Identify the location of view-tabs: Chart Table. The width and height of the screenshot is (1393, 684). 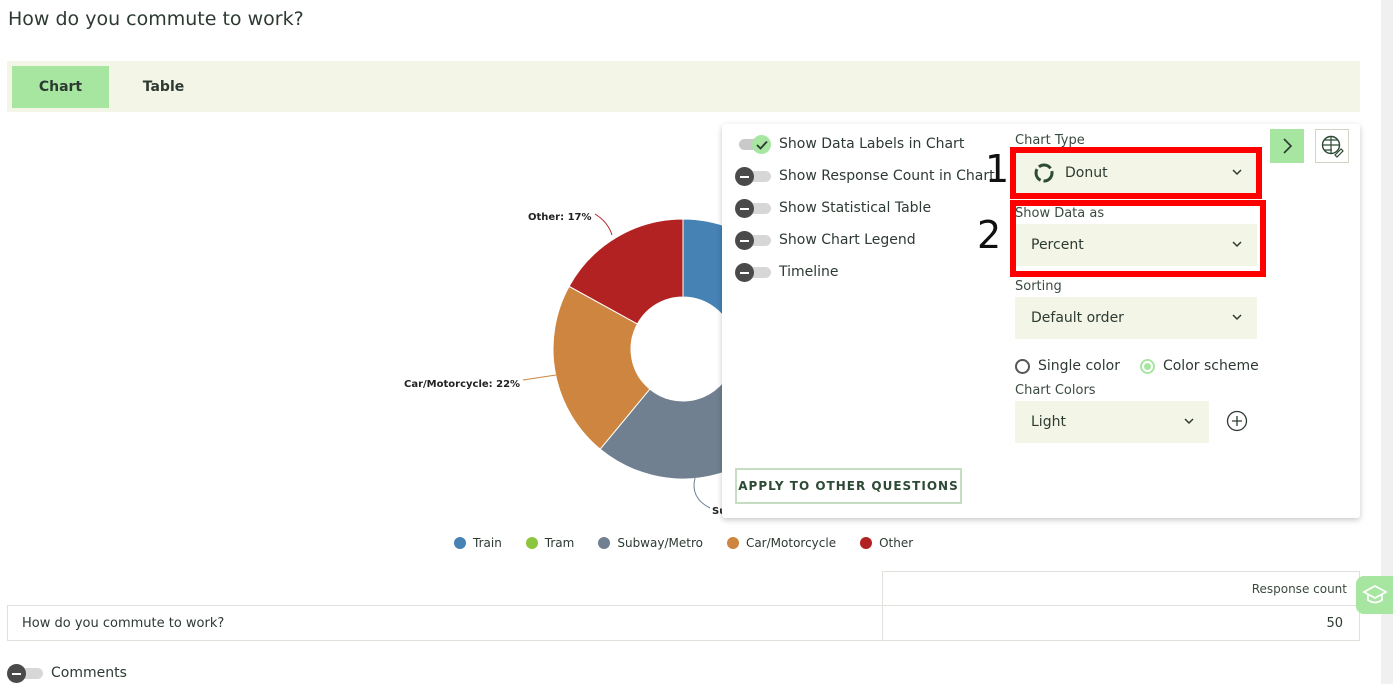
(683, 86).